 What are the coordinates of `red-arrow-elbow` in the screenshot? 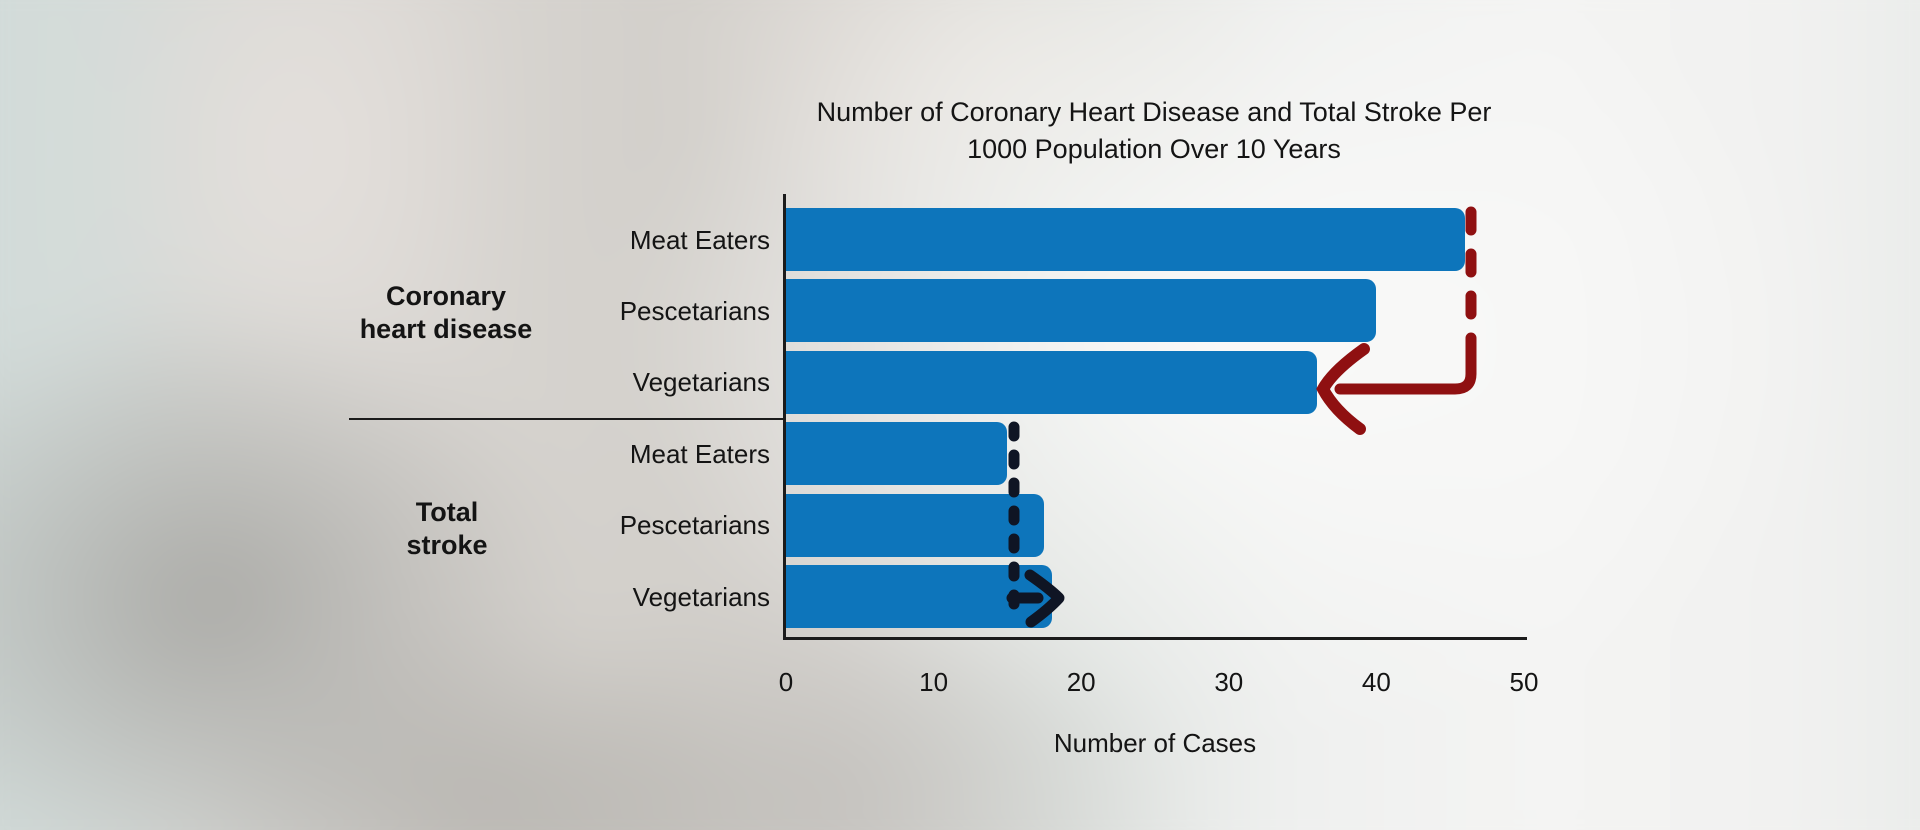 It's located at (1405, 372).